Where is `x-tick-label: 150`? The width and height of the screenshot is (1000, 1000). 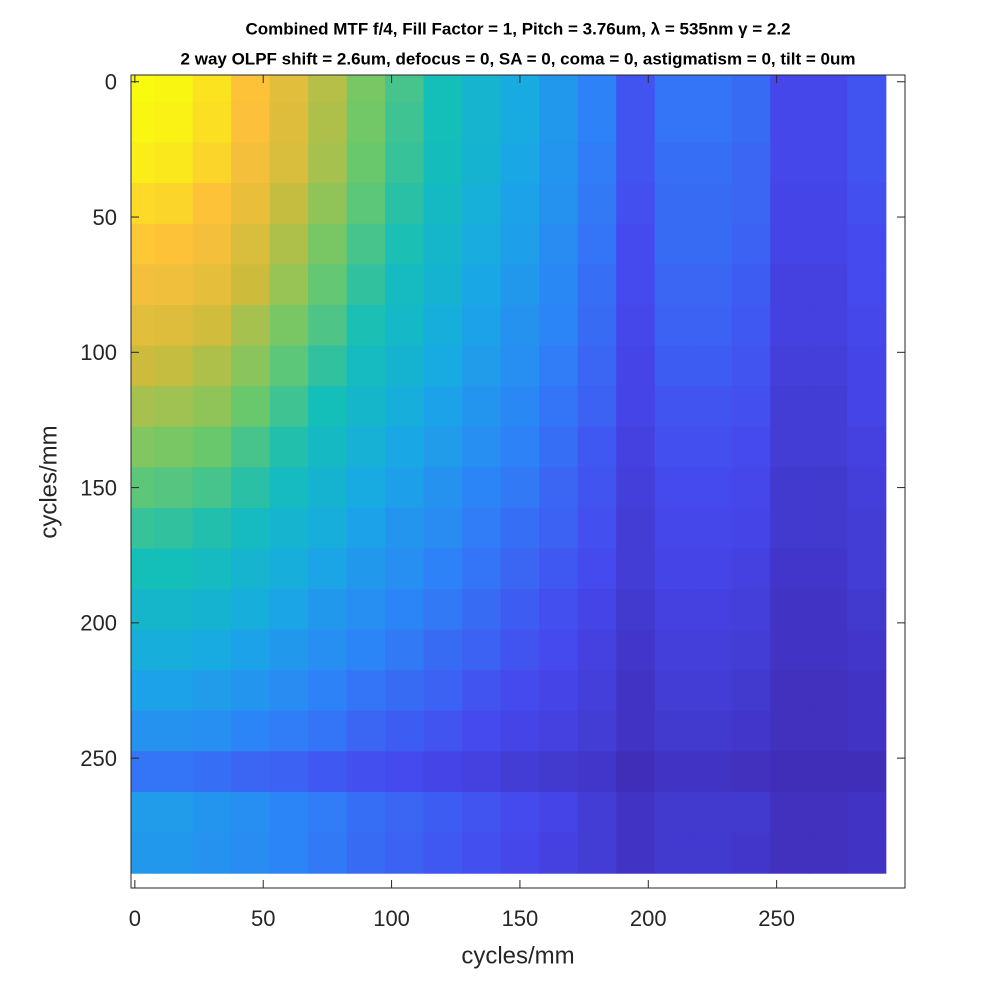 x-tick-label: 150 is located at coordinates (520, 918).